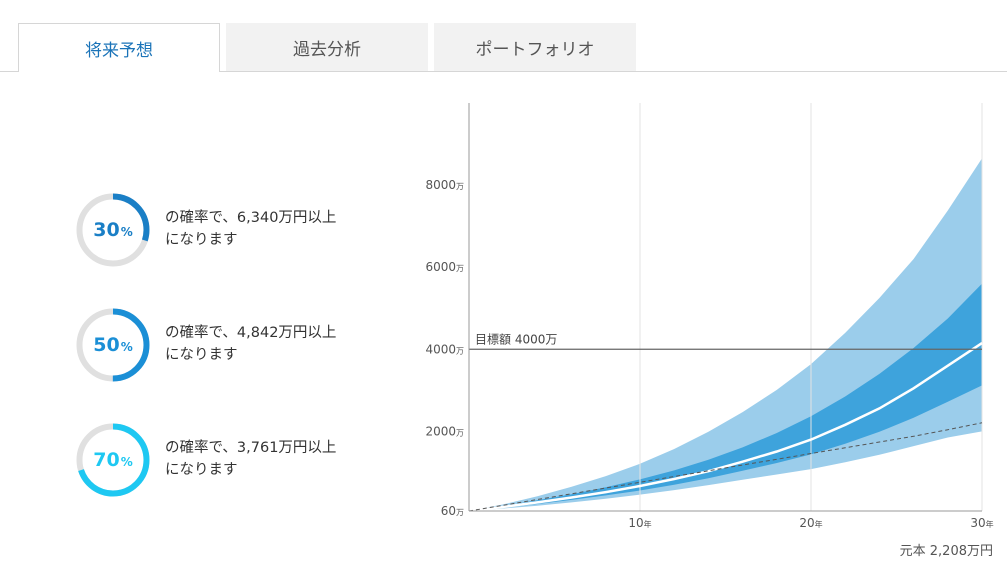 The width and height of the screenshot is (1007, 563). What do you see at coordinates (251, 459) in the screenshot?
I see `probability-description: の確率で、3,761万円以上 になります` at bounding box center [251, 459].